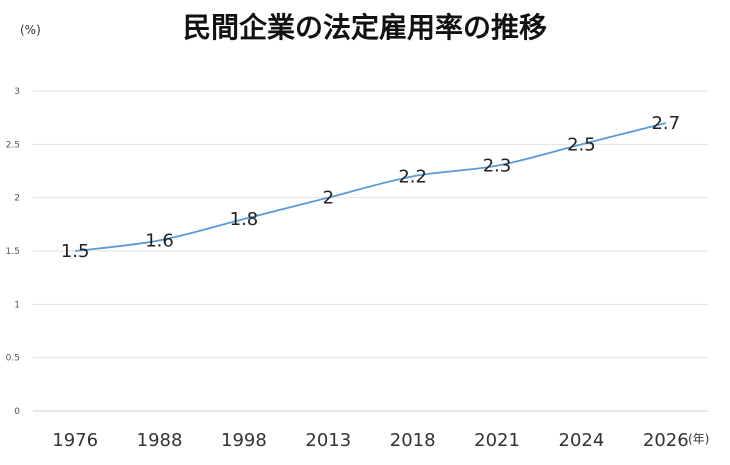 The height and width of the screenshot is (465, 730). Describe the element at coordinates (244, 440) in the screenshot. I see `x-tick-label: 1998` at that location.